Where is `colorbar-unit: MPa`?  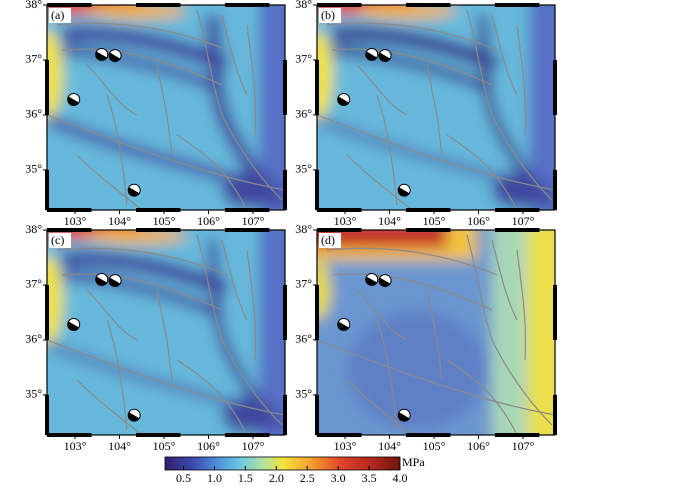 colorbar-unit: MPa is located at coordinates (413, 462).